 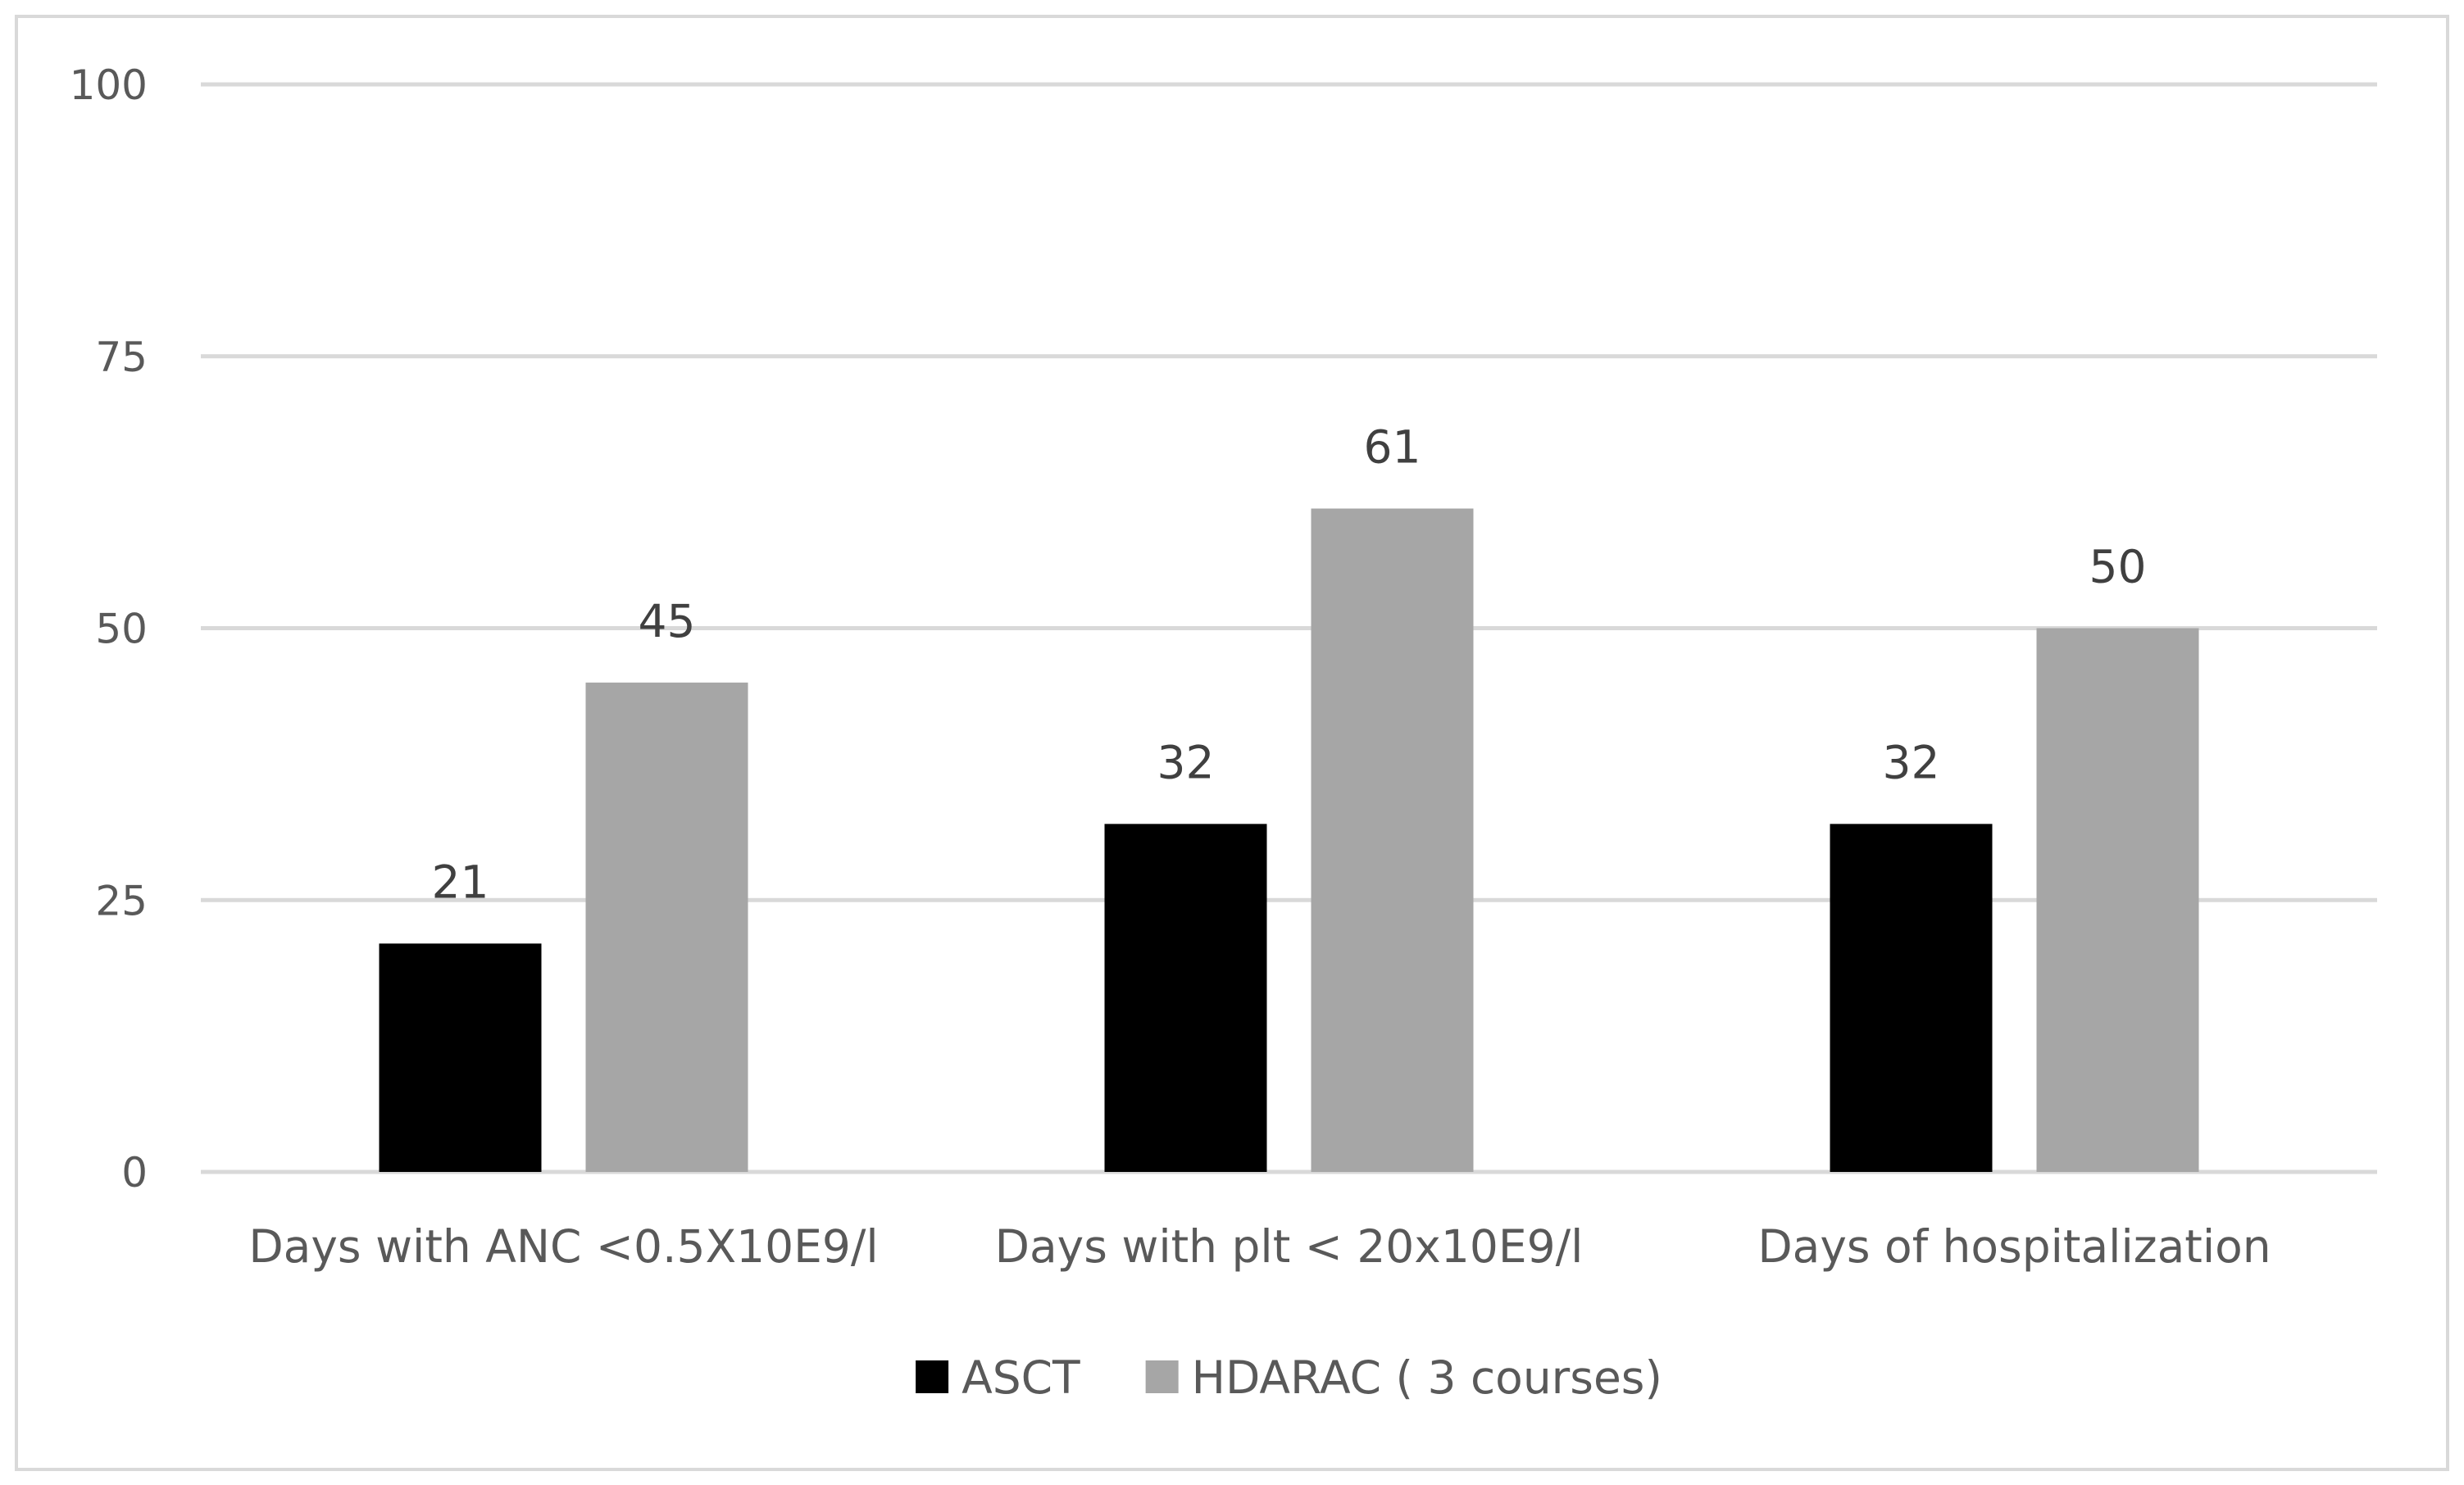 I want to click on y-tick-label: 50, so click(x=122, y=630).